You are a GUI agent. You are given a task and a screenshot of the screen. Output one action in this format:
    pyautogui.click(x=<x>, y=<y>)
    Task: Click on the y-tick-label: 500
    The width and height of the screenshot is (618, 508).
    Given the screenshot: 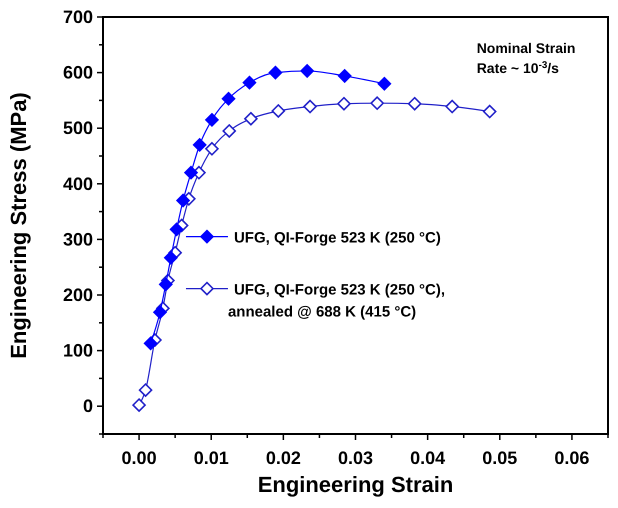 What is the action you would take?
    pyautogui.click(x=77, y=128)
    